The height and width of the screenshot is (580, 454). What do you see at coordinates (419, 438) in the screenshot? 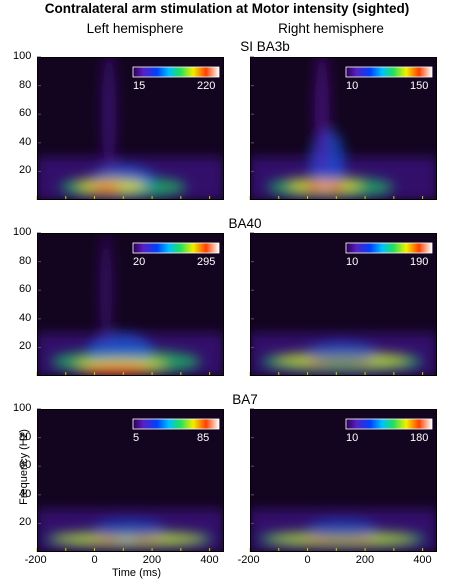
I see `colorbar-max-label: 180` at bounding box center [419, 438].